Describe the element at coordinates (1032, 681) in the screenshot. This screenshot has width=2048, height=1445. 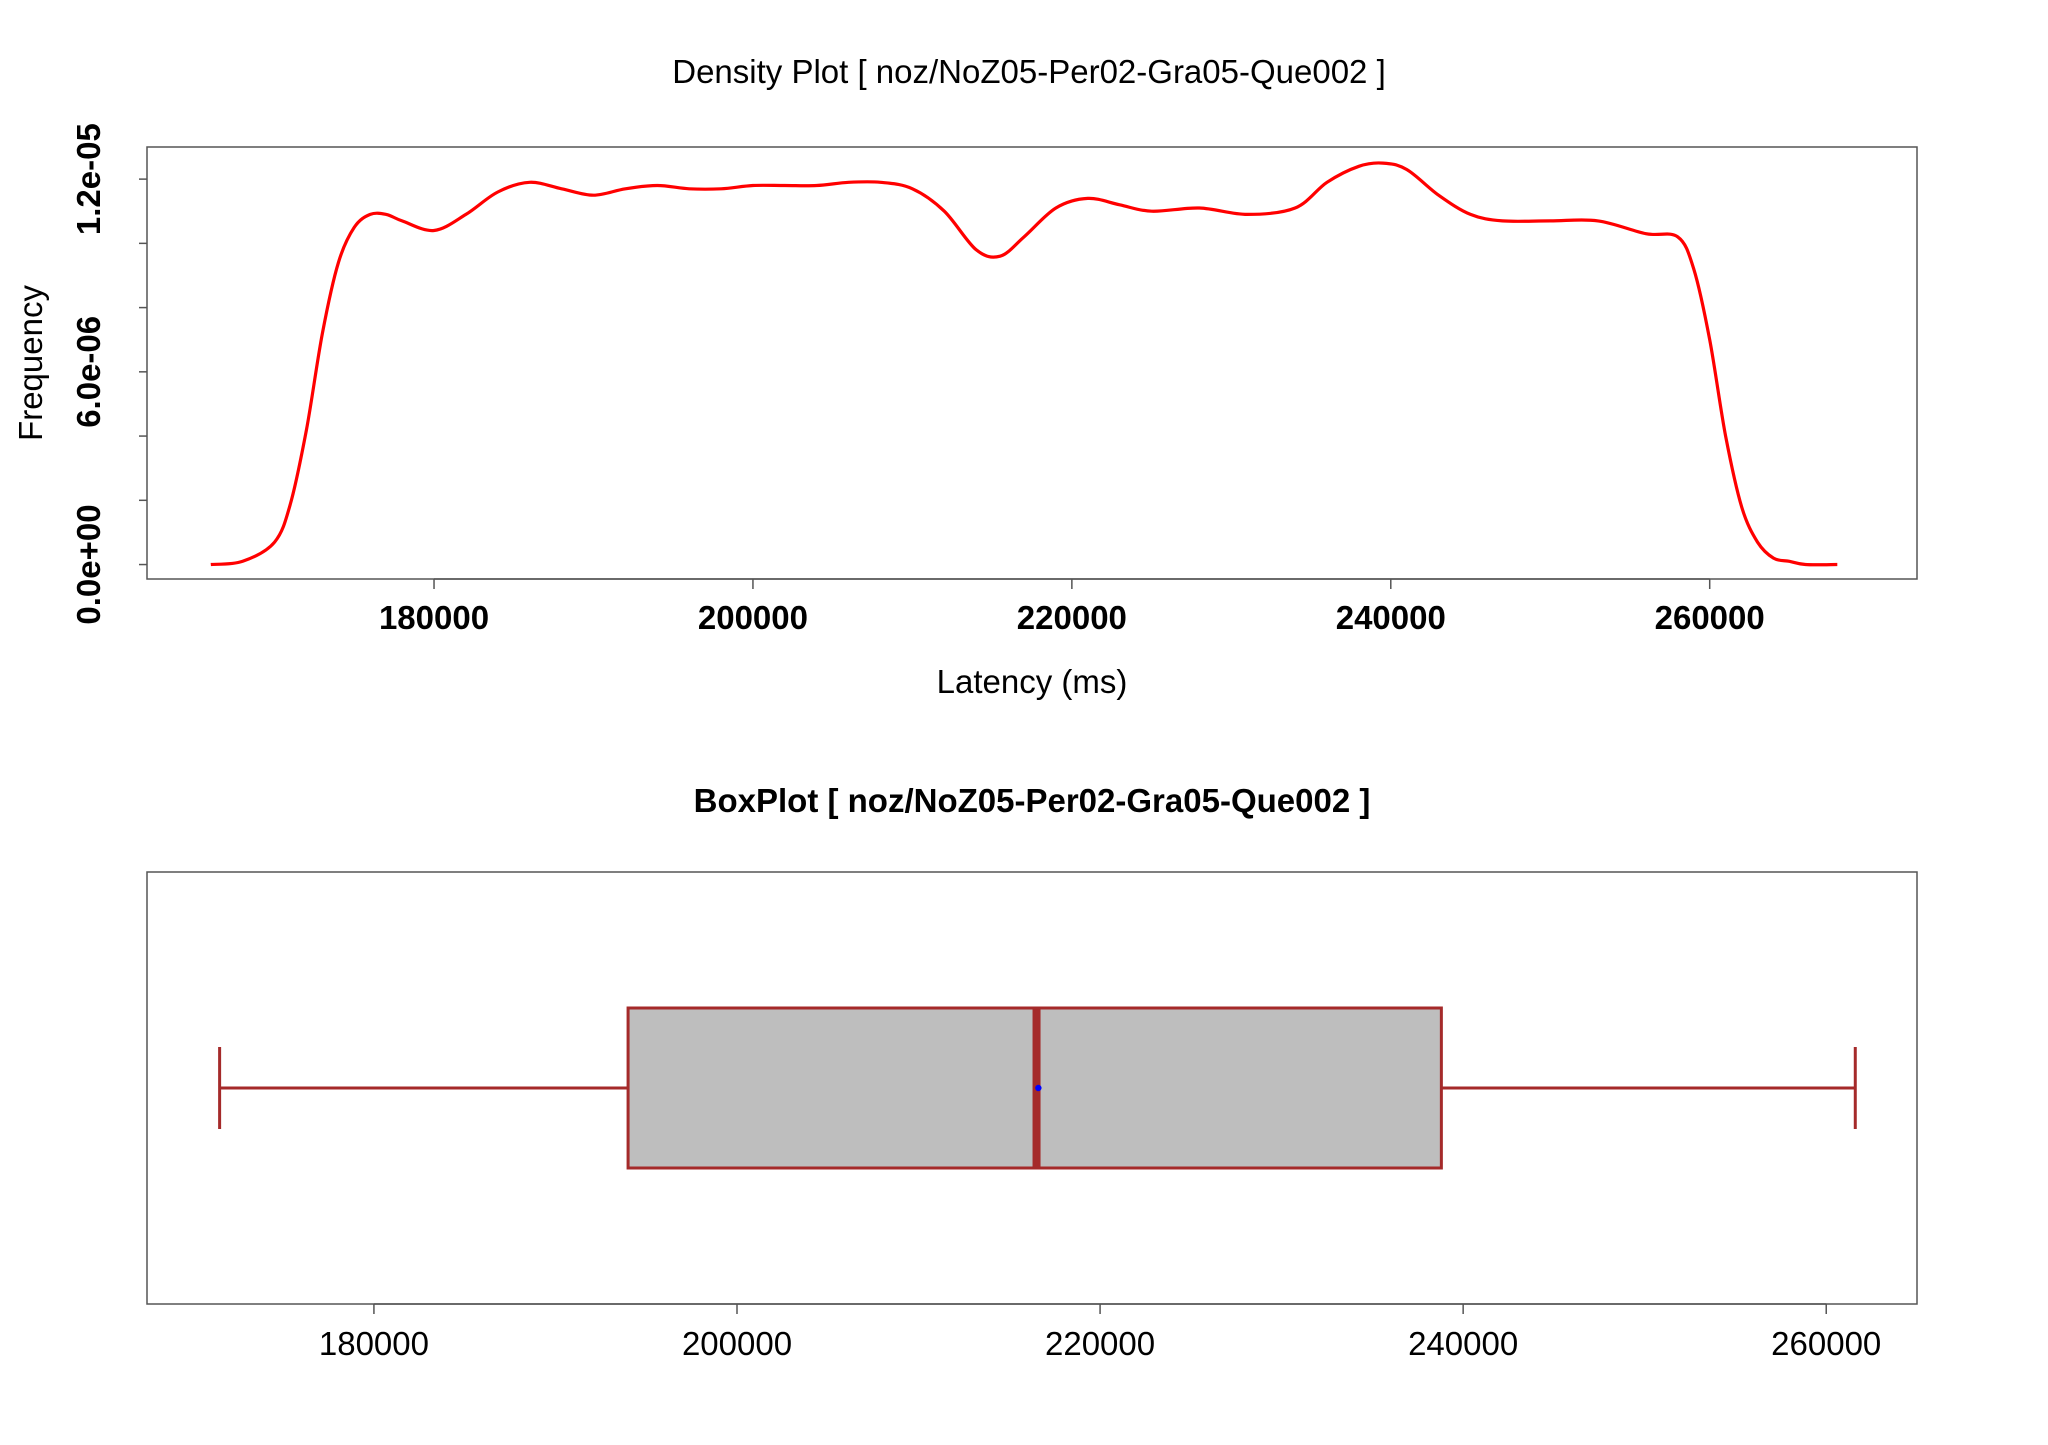
I see `density-x-axis-label: Latency (ms)` at that location.